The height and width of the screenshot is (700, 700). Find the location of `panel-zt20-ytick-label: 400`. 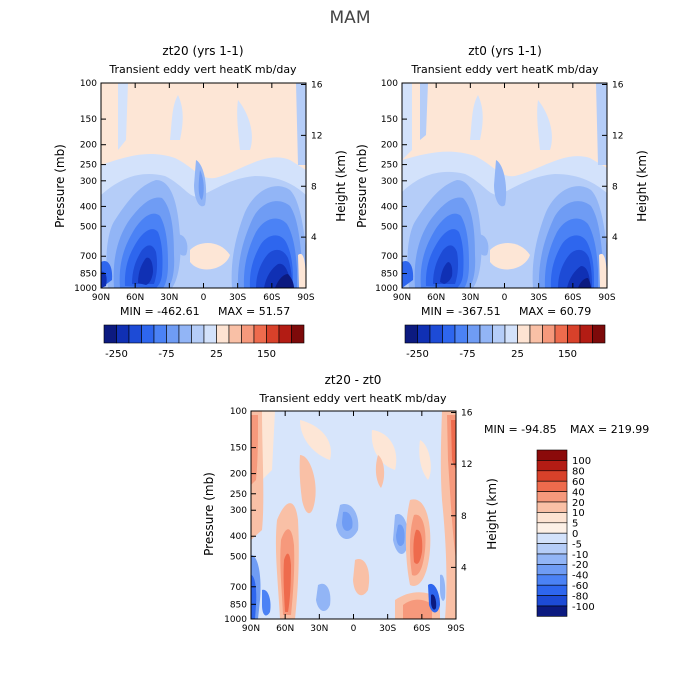

panel-zt20-ytick-label: 400 is located at coordinates (88, 207).